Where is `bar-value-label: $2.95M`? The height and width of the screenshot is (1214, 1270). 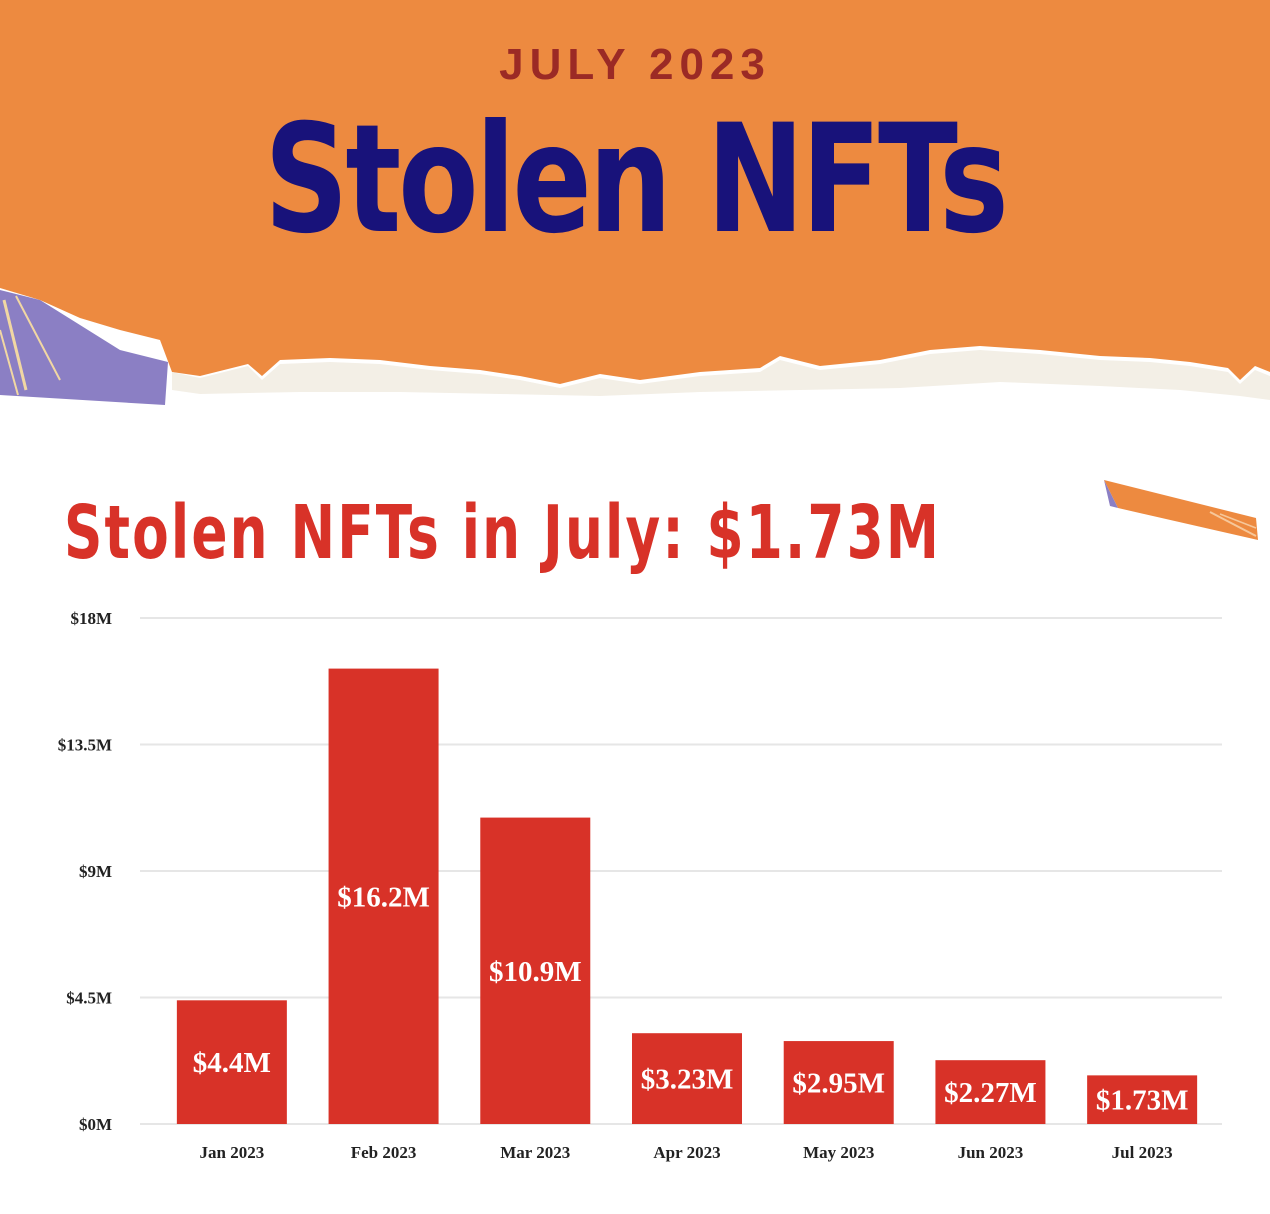
bar-value-label: $2.95M is located at coordinates (838, 1084).